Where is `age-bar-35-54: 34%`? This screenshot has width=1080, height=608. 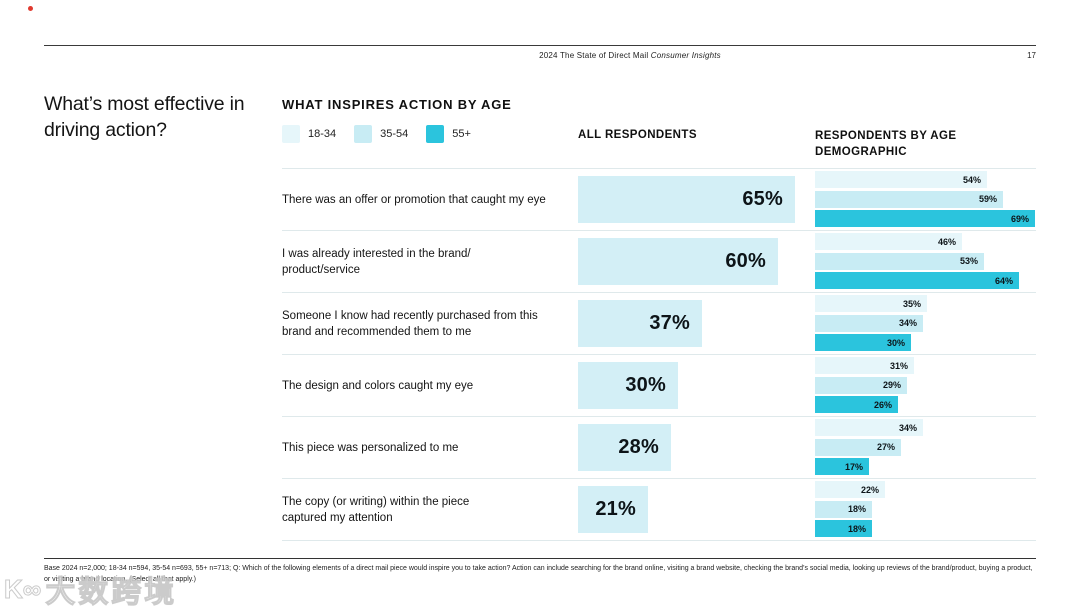 age-bar-35-54: 34% is located at coordinates (869, 323).